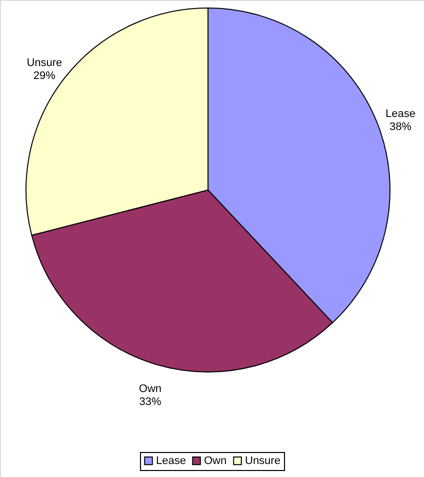  Describe the element at coordinates (400, 126) in the screenshot. I see `data-label: 38%` at that location.